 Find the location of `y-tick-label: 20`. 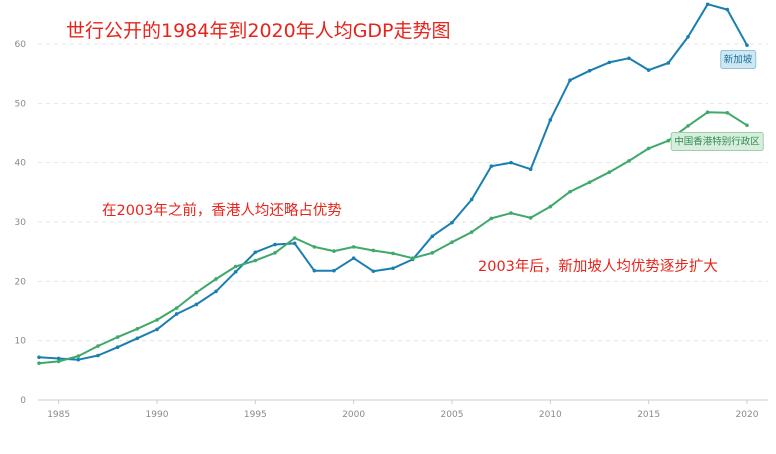

y-tick-label: 20 is located at coordinates (21, 282).